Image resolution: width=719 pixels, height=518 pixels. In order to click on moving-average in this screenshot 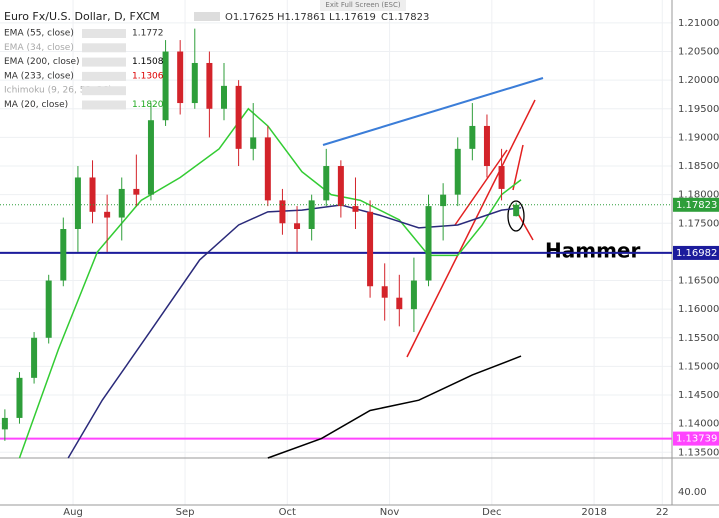, I will do `click(394, 407)`.